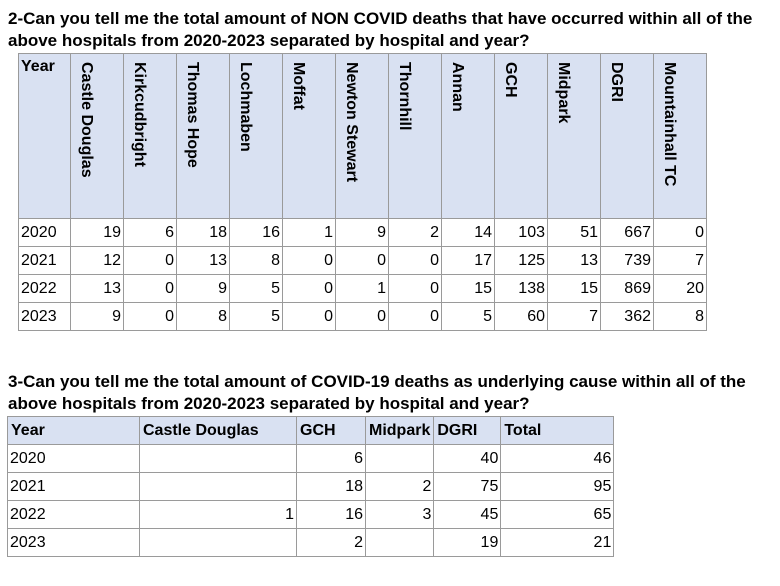  I want to click on value-cell: 869, so click(627, 288).